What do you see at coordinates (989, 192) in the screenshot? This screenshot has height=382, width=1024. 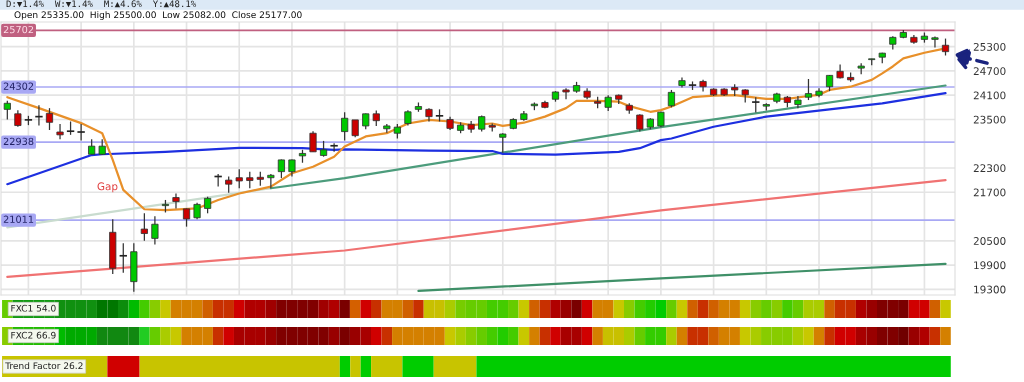 I see `y-tick-label: 21700` at bounding box center [989, 192].